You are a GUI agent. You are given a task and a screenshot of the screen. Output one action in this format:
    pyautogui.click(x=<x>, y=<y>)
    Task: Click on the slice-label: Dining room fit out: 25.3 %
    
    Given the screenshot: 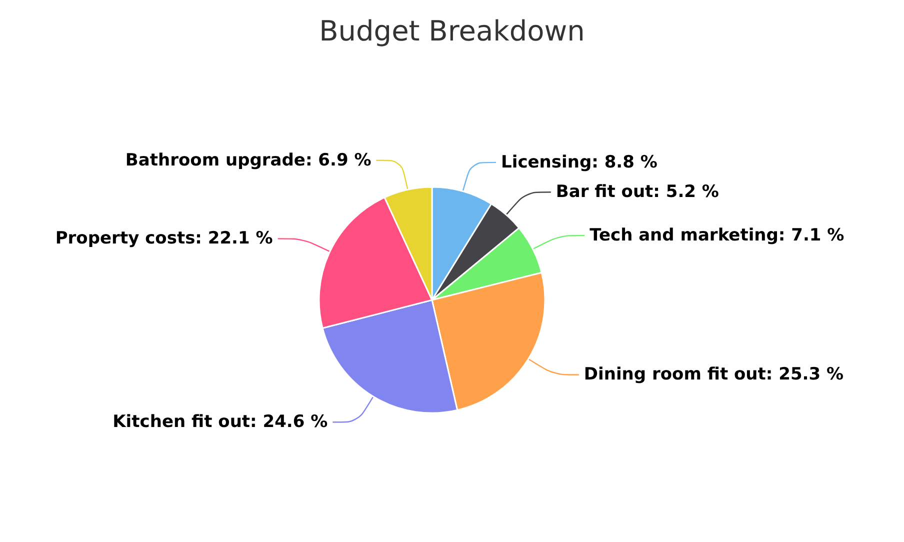 What is the action you would take?
    pyautogui.click(x=714, y=374)
    